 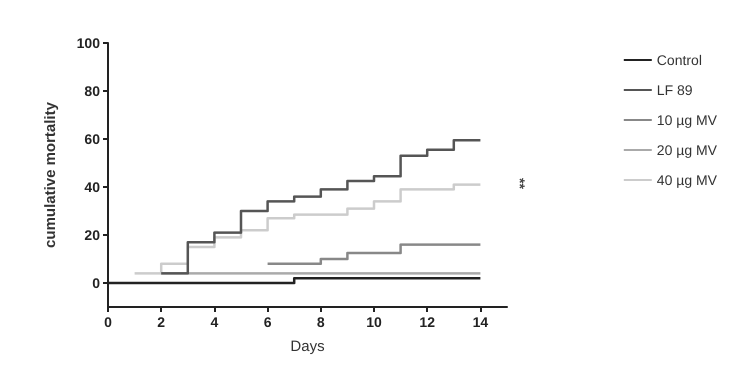 What do you see at coordinates (687, 150) in the screenshot?
I see `legend-label: 20 µg MV` at bounding box center [687, 150].